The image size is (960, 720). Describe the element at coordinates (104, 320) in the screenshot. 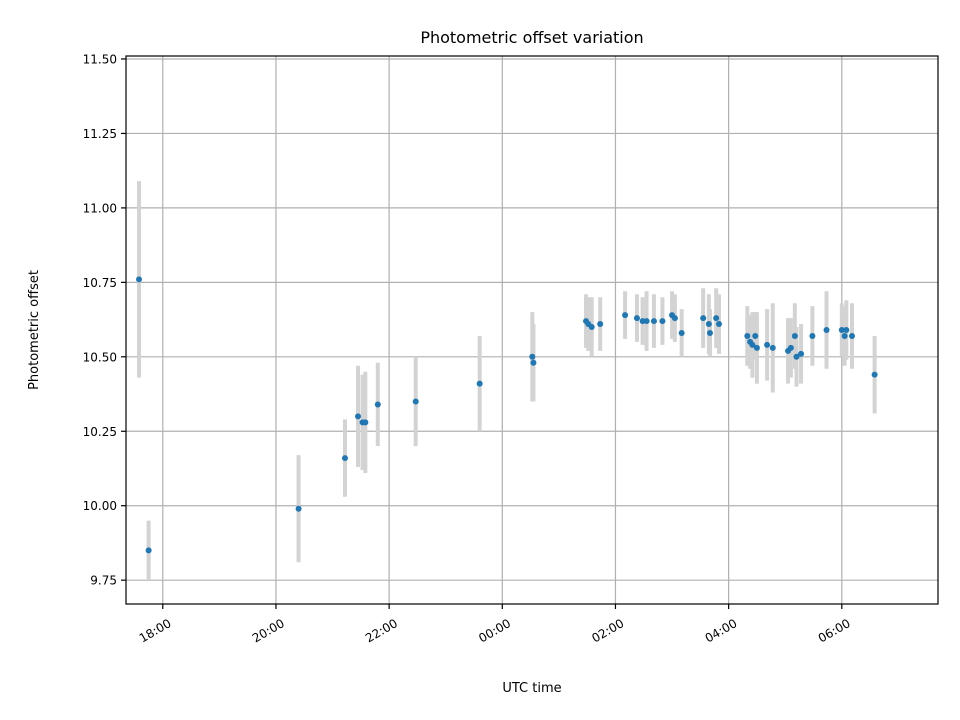

I see `y-axis: 9.75 10.00 10.25 10.50 10.75 11.00 11.25 11.50` at that location.